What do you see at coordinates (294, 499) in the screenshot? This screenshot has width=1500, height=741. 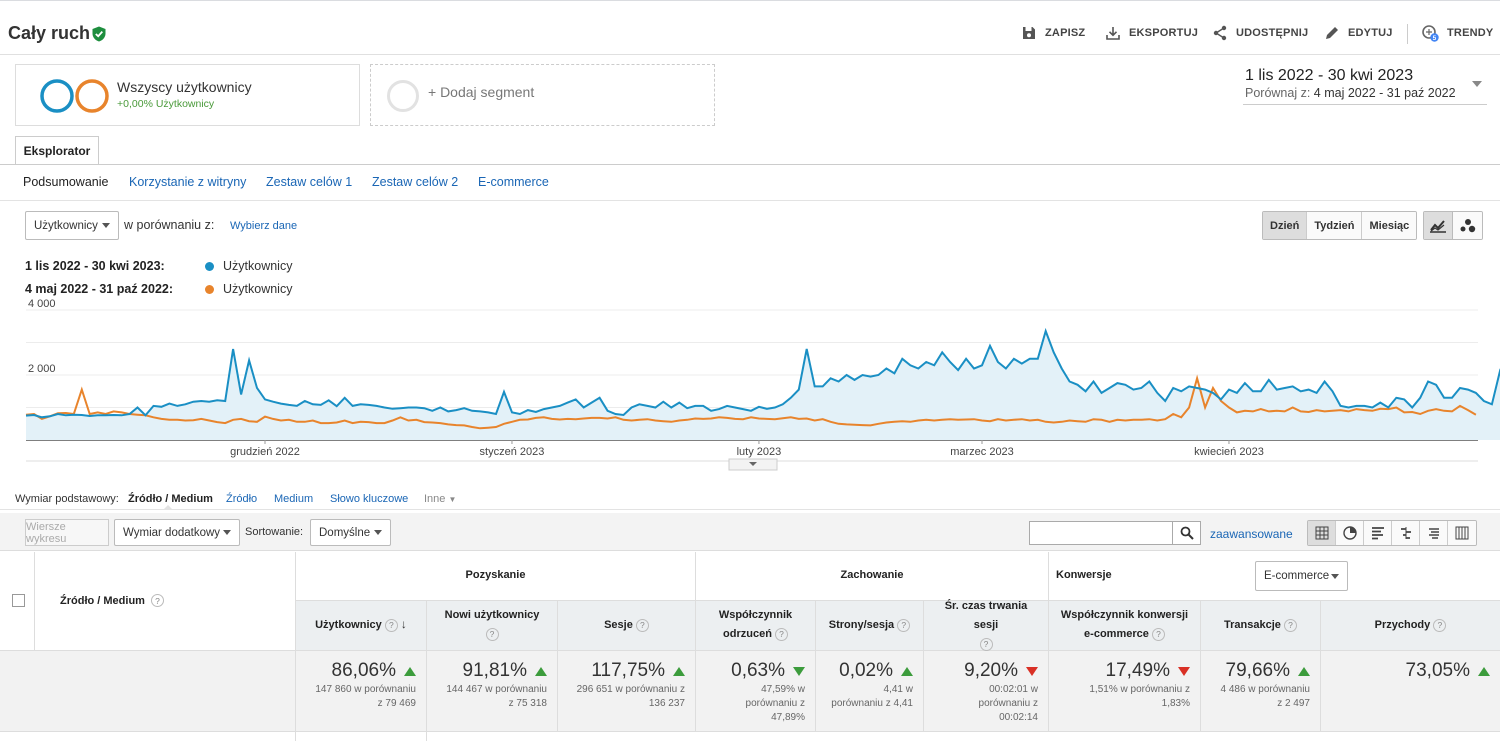 I see `dimension-medium: Medium` at bounding box center [294, 499].